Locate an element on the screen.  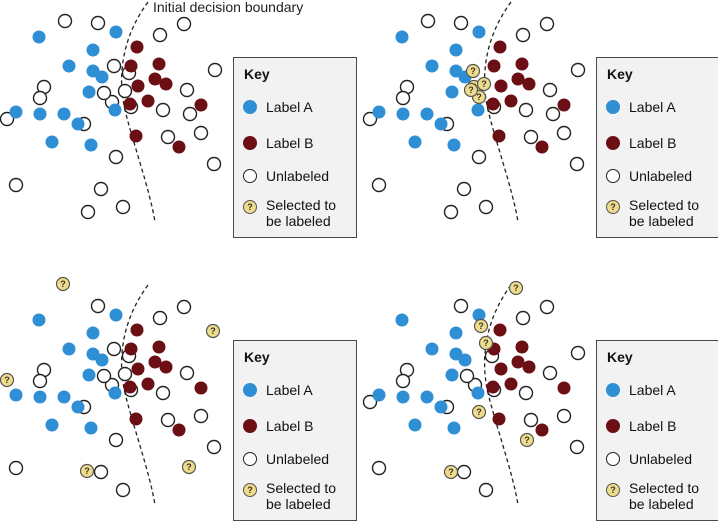
boundary-label: Initial decision boundary is located at coordinates (228, 7).